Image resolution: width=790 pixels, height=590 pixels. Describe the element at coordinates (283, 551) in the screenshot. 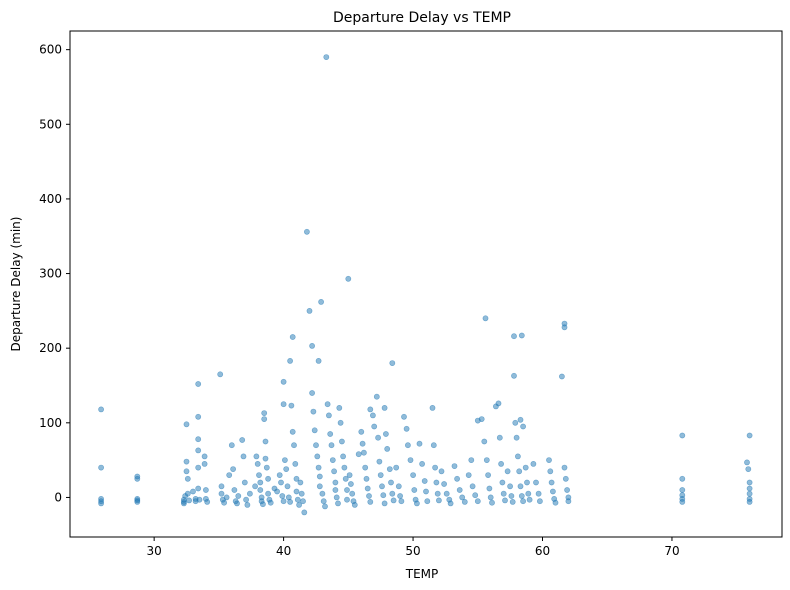

I see `x-tick-label: 40` at that location.